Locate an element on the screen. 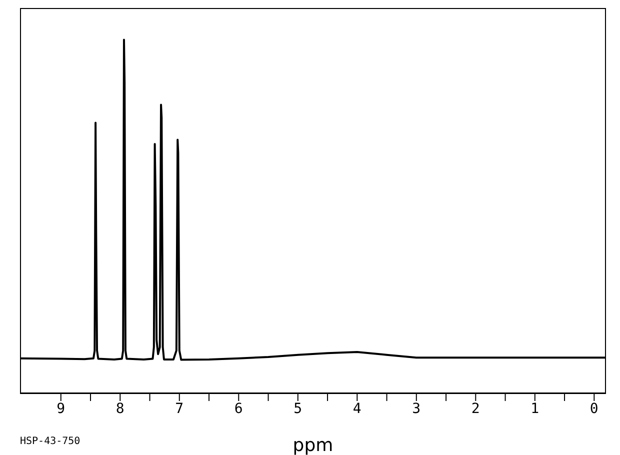 This screenshot has width=620, height=455. x-tick-label: 1 is located at coordinates (535, 408).